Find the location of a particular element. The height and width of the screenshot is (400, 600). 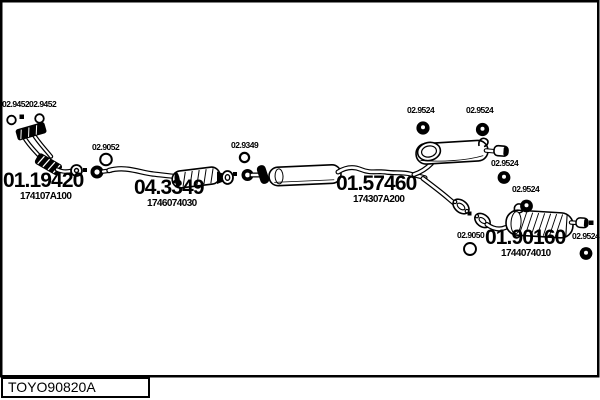

part-label-centre-muffler: 01.57460 174307A200 is located at coordinates (376, 188).